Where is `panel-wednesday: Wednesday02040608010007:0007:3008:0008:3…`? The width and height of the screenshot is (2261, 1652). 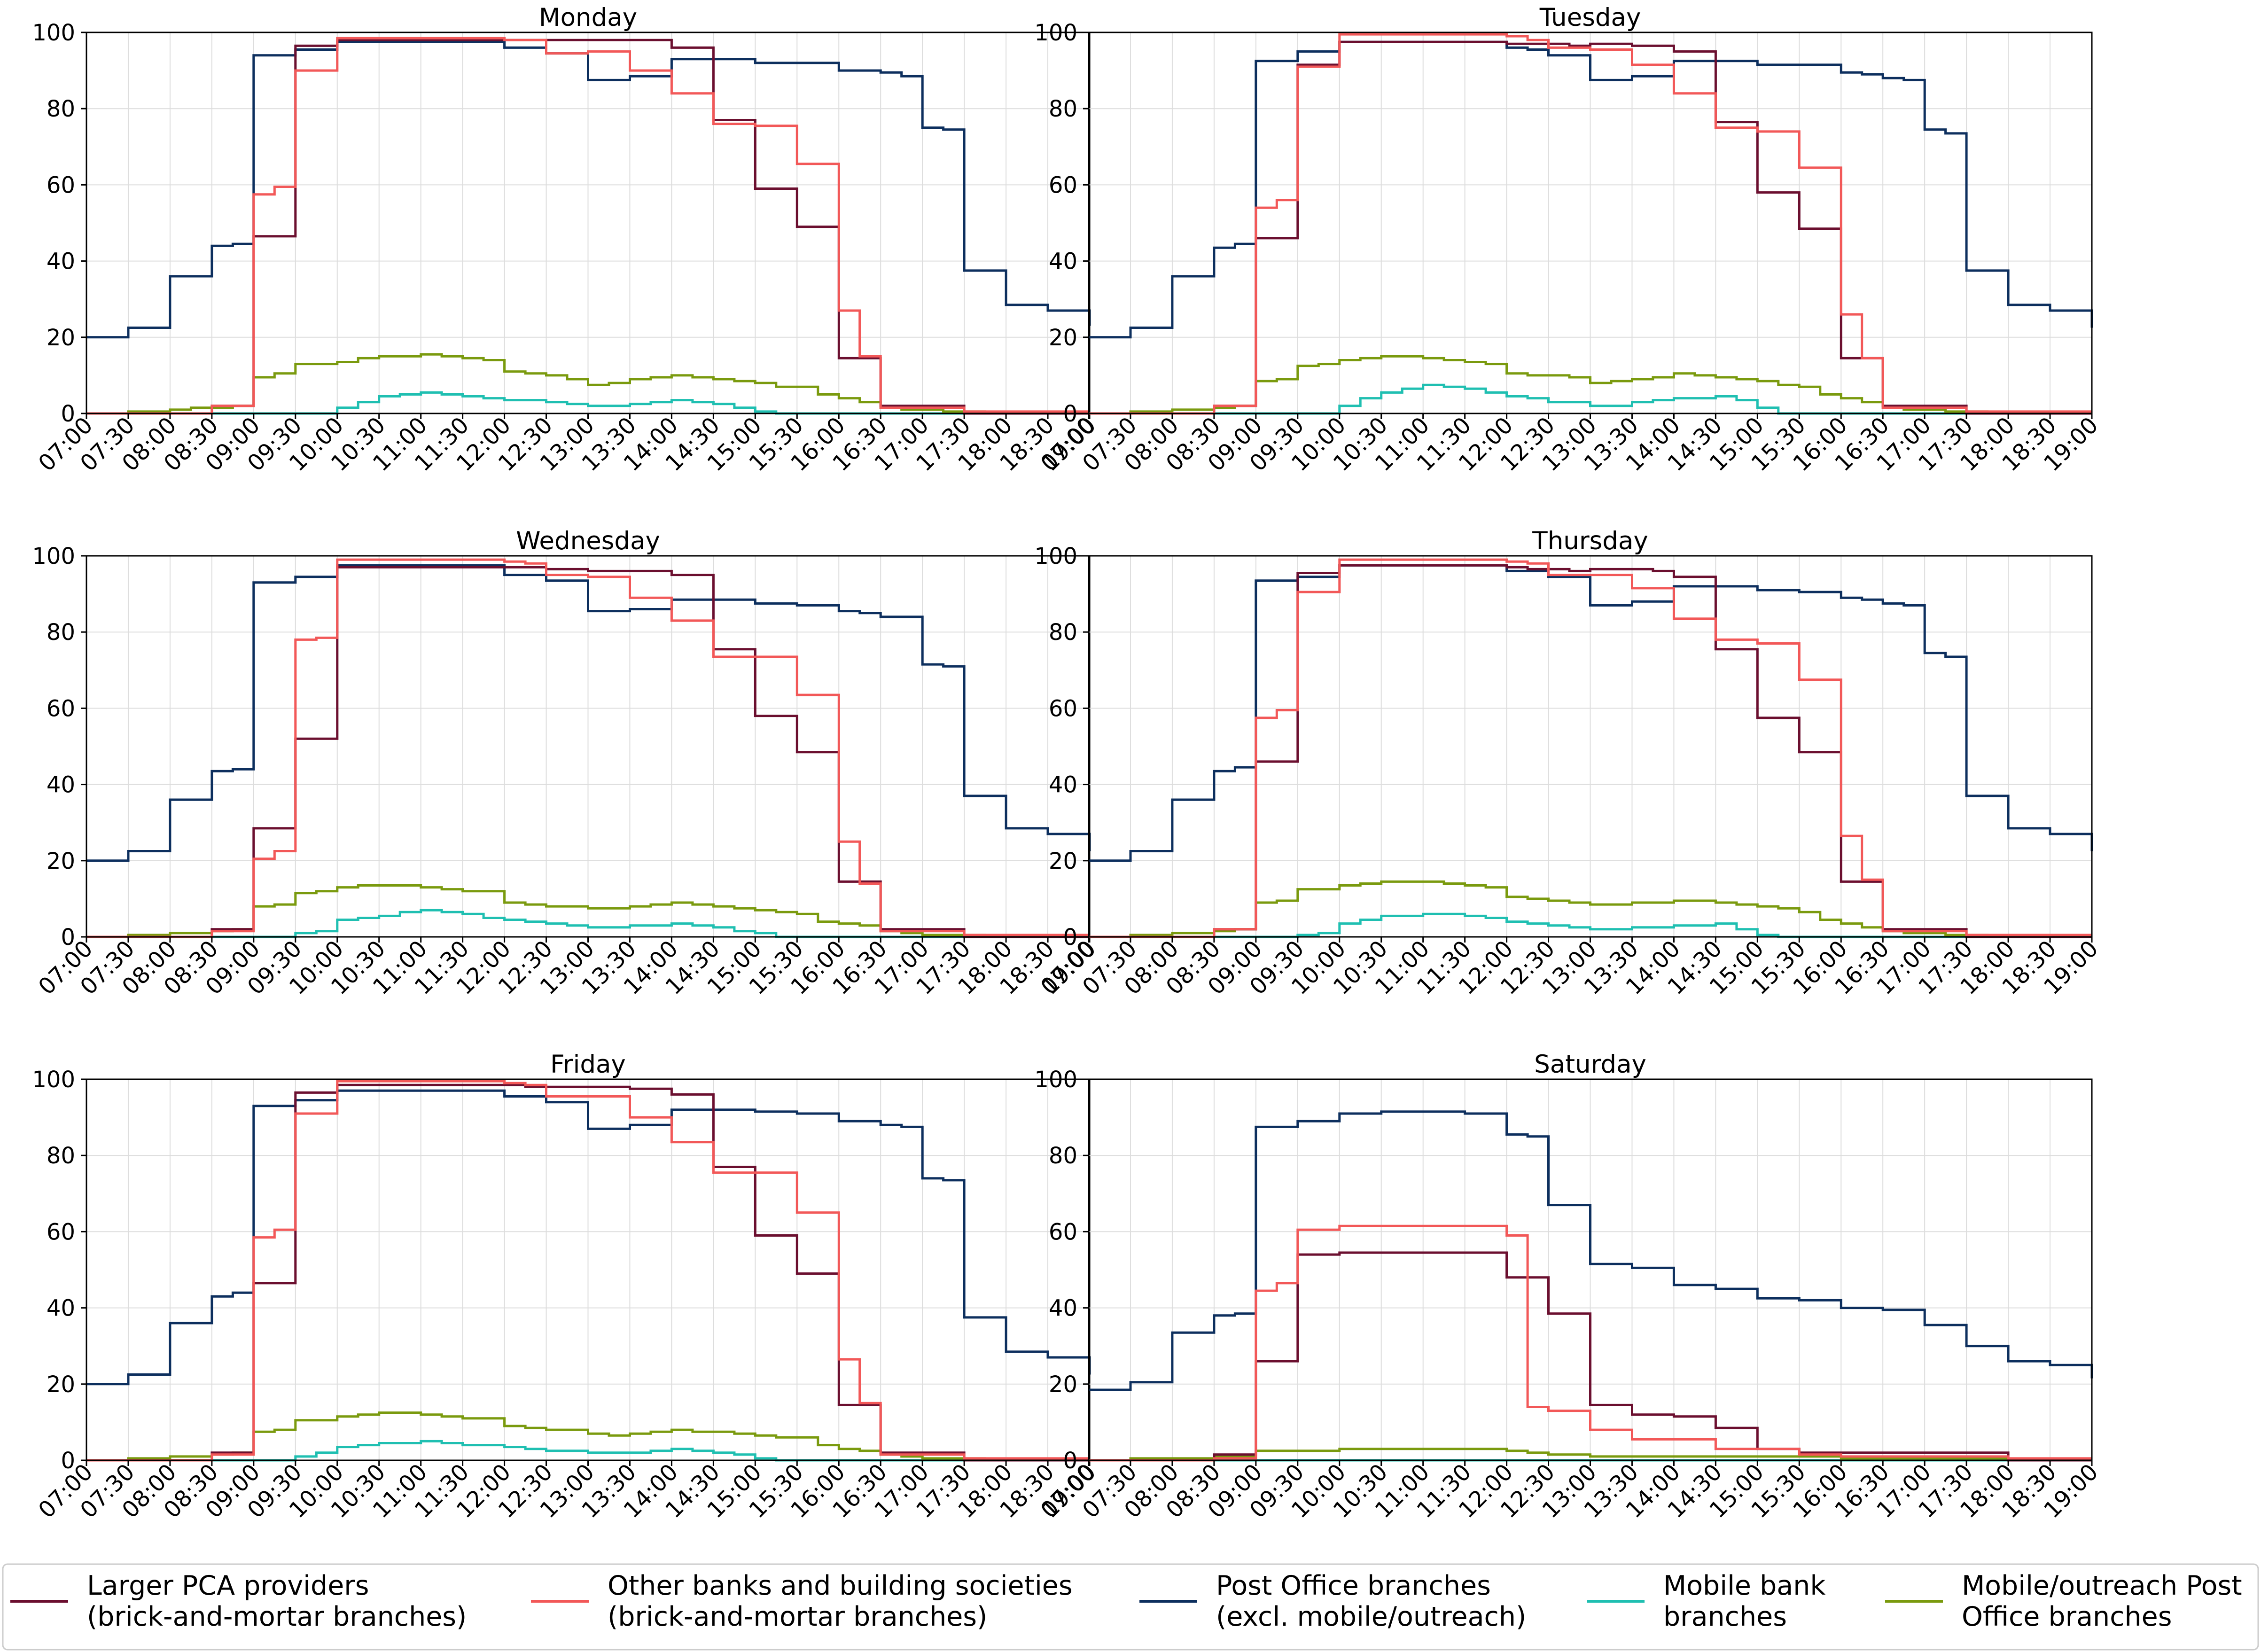 panel-wednesday: Wednesday02040608010007:0007:3008:0008:3… is located at coordinates (566, 763).